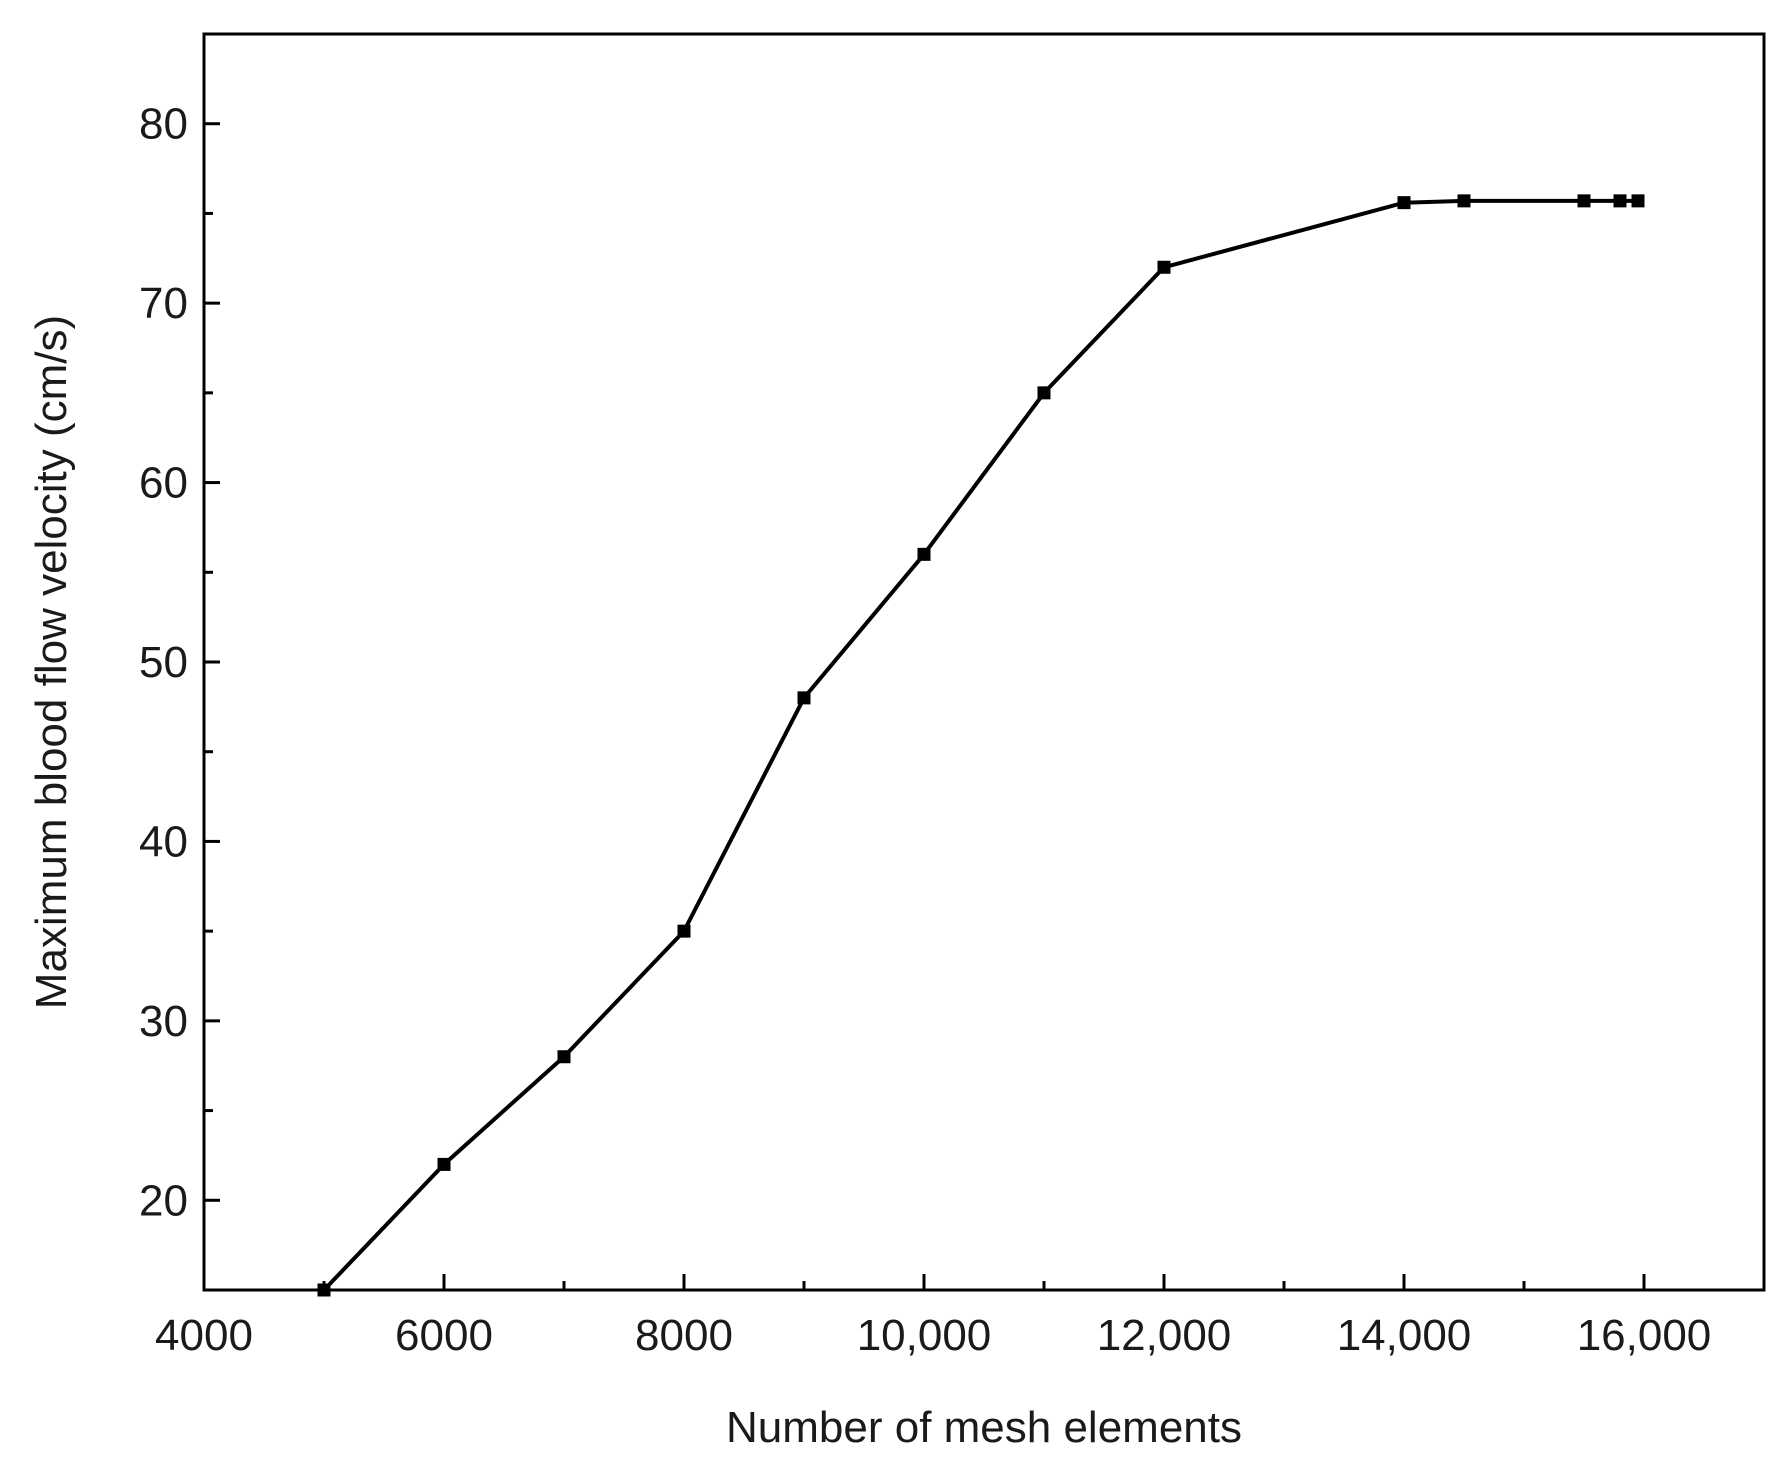 This screenshot has height=1471, width=1790. I want to click on y-tick-label: 40, so click(163, 841).